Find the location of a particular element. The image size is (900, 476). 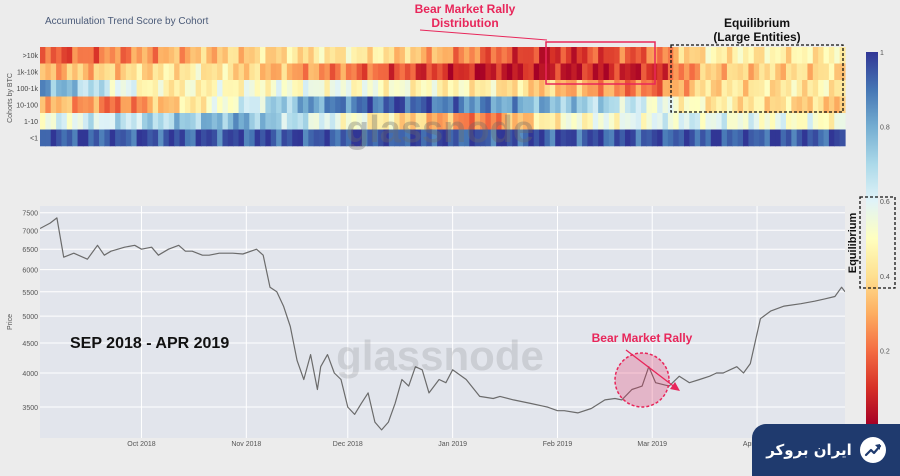

equilibrium-colorbar-box is located at coordinates (877, 242).